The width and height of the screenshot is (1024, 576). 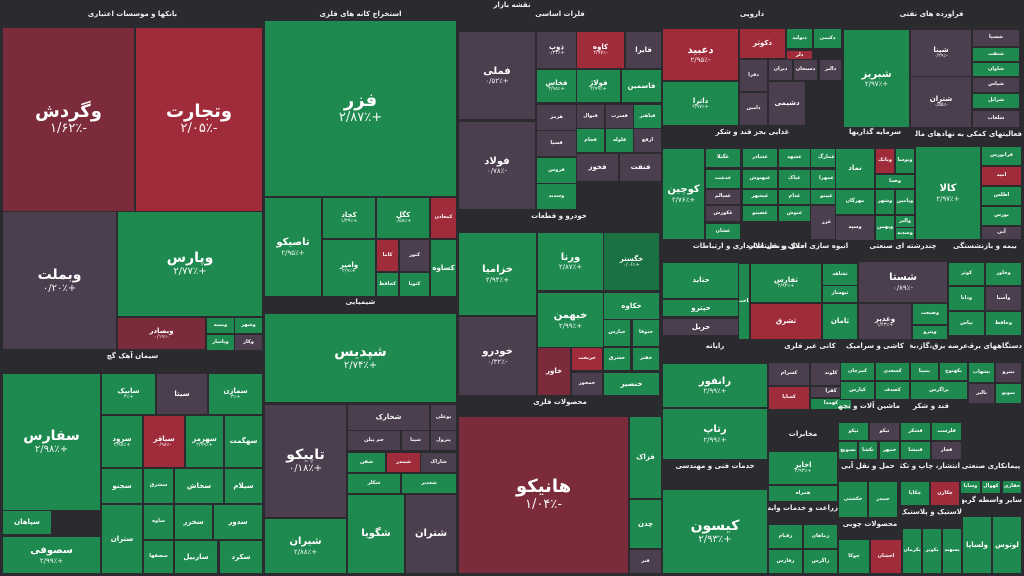 I want to click on stock-tile: دکوثر, so click(x=762, y=43).